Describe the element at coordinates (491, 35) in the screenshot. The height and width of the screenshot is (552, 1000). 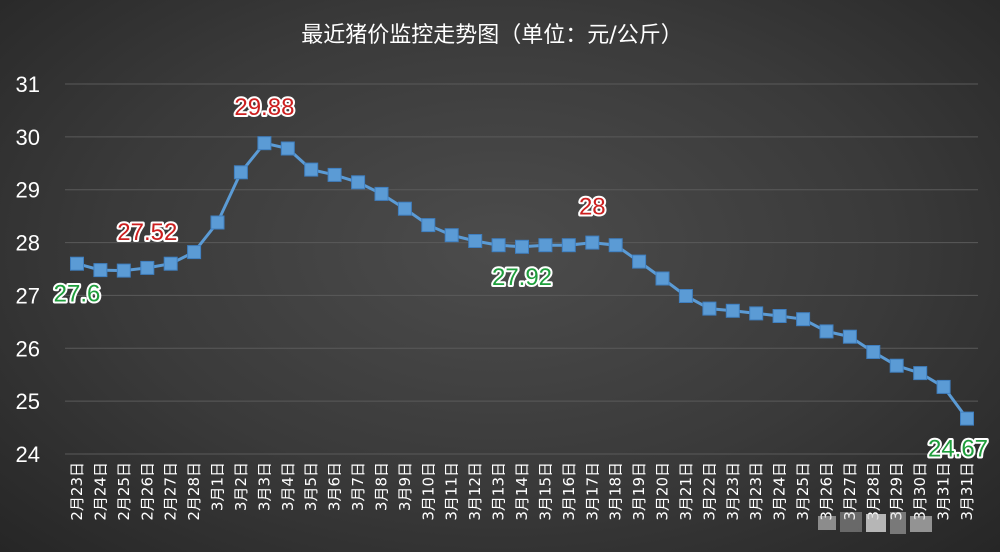
I see `chart-title: 最近猪价监控走势图（单位：元/公斤）` at that location.